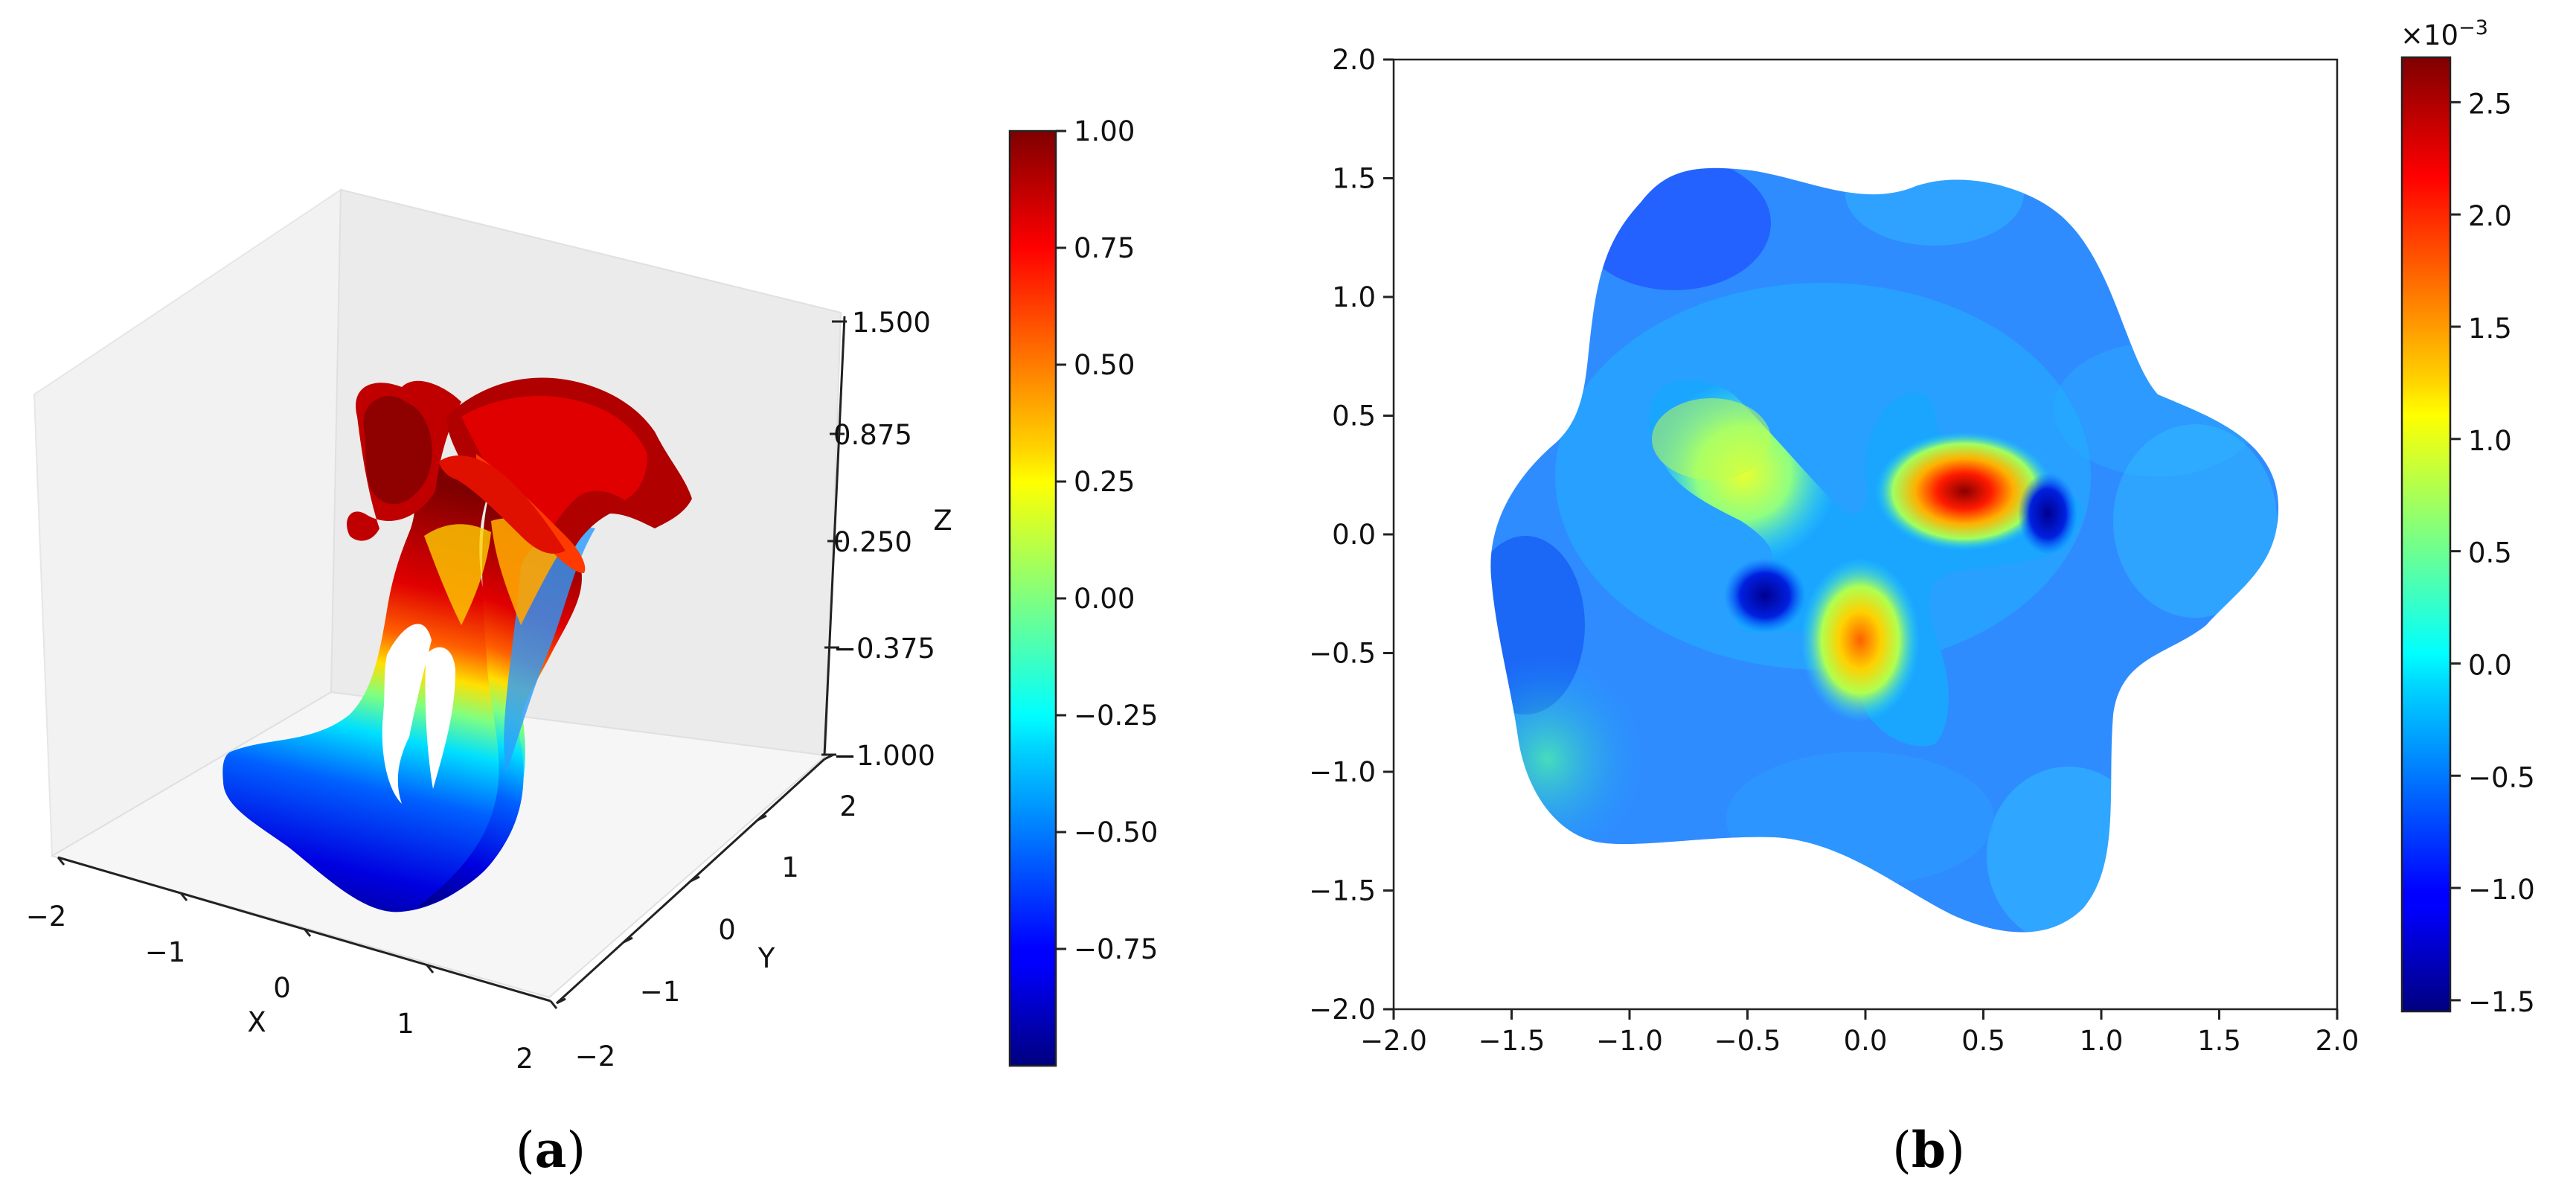  I want to click on y-tick-label: 0, so click(727, 930).